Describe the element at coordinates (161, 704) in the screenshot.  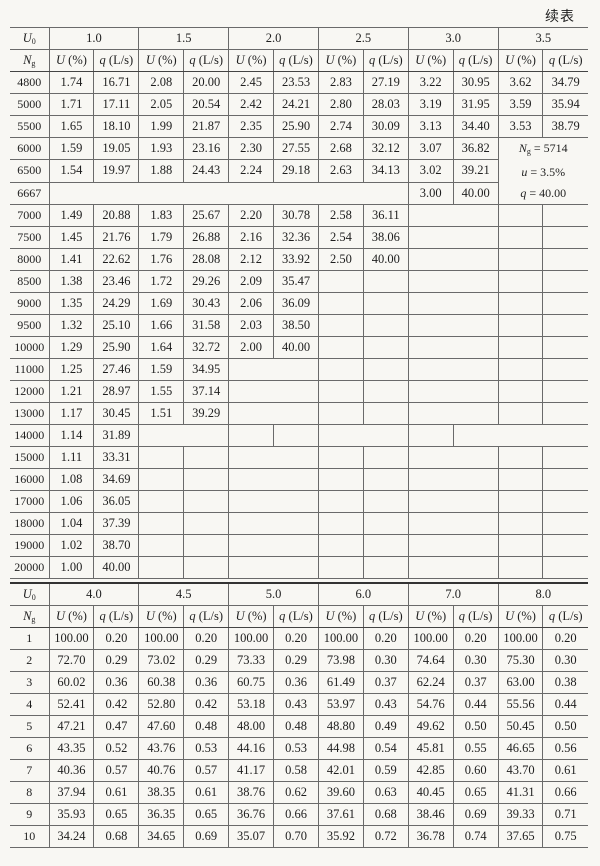
I see `u-value: 52.80` at that location.